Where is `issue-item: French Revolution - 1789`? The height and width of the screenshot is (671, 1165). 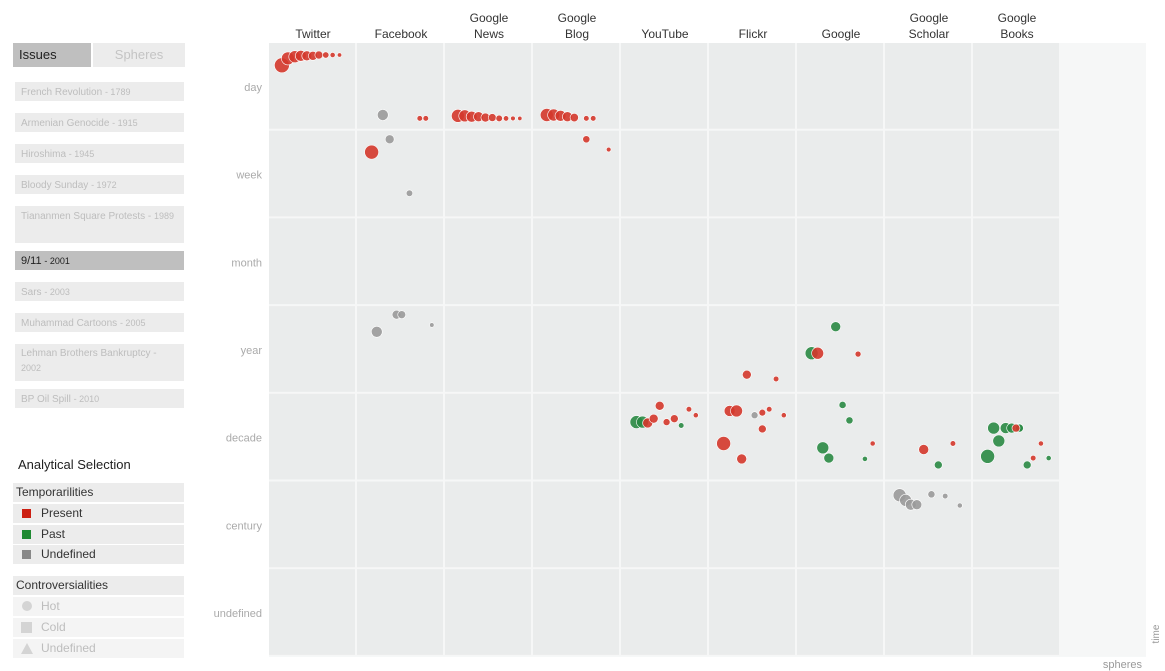
issue-item: French Revolution - 1789 is located at coordinates (99, 91).